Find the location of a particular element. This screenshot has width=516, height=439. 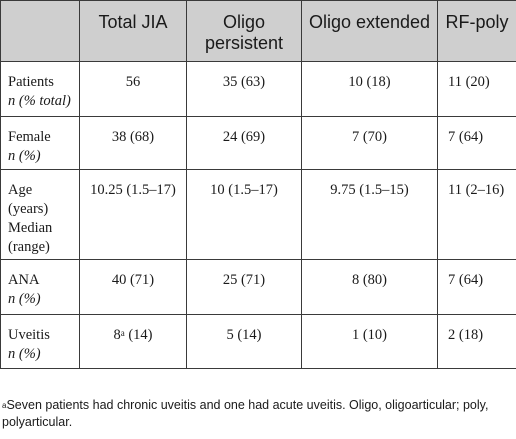

table-cell: 8a (14) is located at coordinates (133, 341).